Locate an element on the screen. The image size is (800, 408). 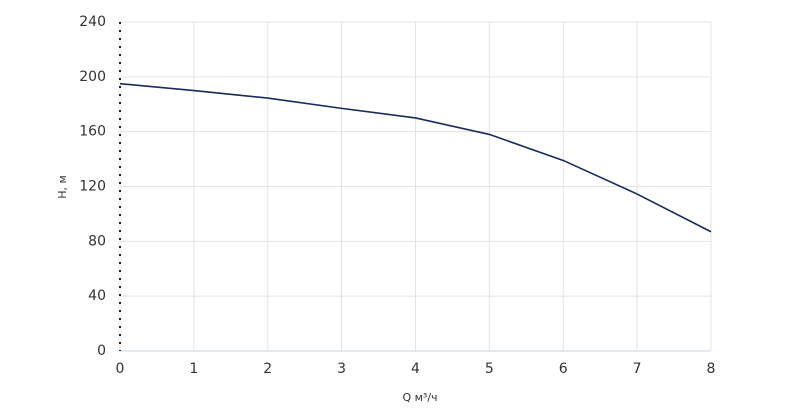
y-tick-label: 160 is located at coordinates (92, 132).